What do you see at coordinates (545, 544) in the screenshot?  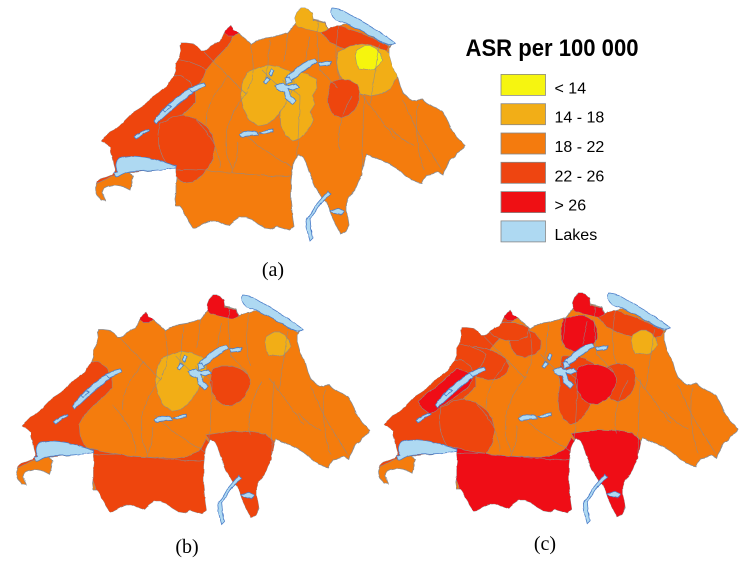 I see `svg-text: (c)` at bounding box center [545, 544].